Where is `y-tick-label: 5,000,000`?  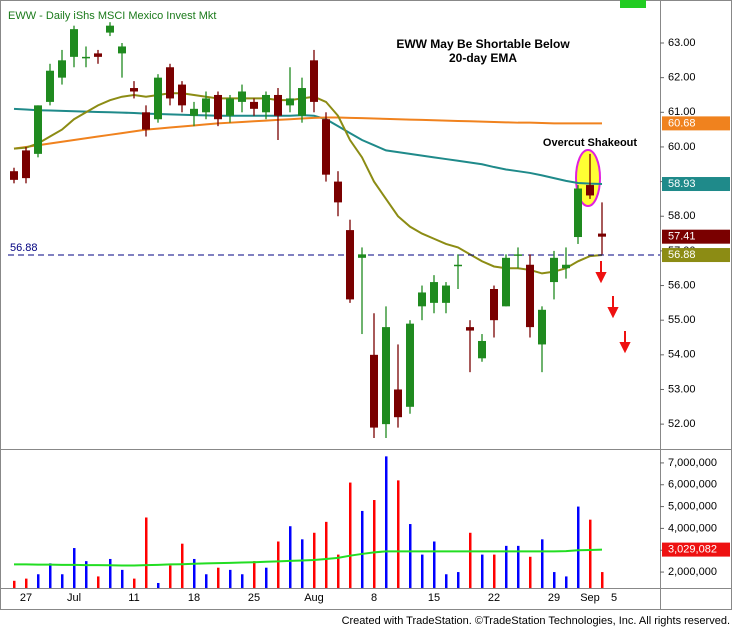
y-tick-label: 5,000,000 is located at coordinates (692, 506).